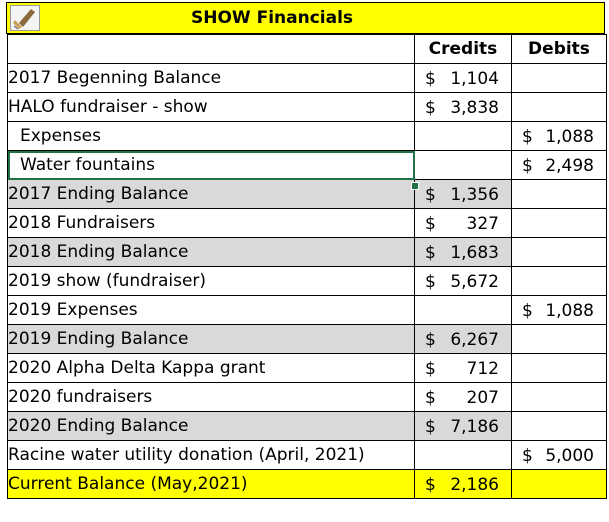 The width and height of the screenshot is (609, 522). What do you see at coordinates (474, 253) in the screenshot?
I see `credit-value: 1,683` at bounding box center [474, 253].